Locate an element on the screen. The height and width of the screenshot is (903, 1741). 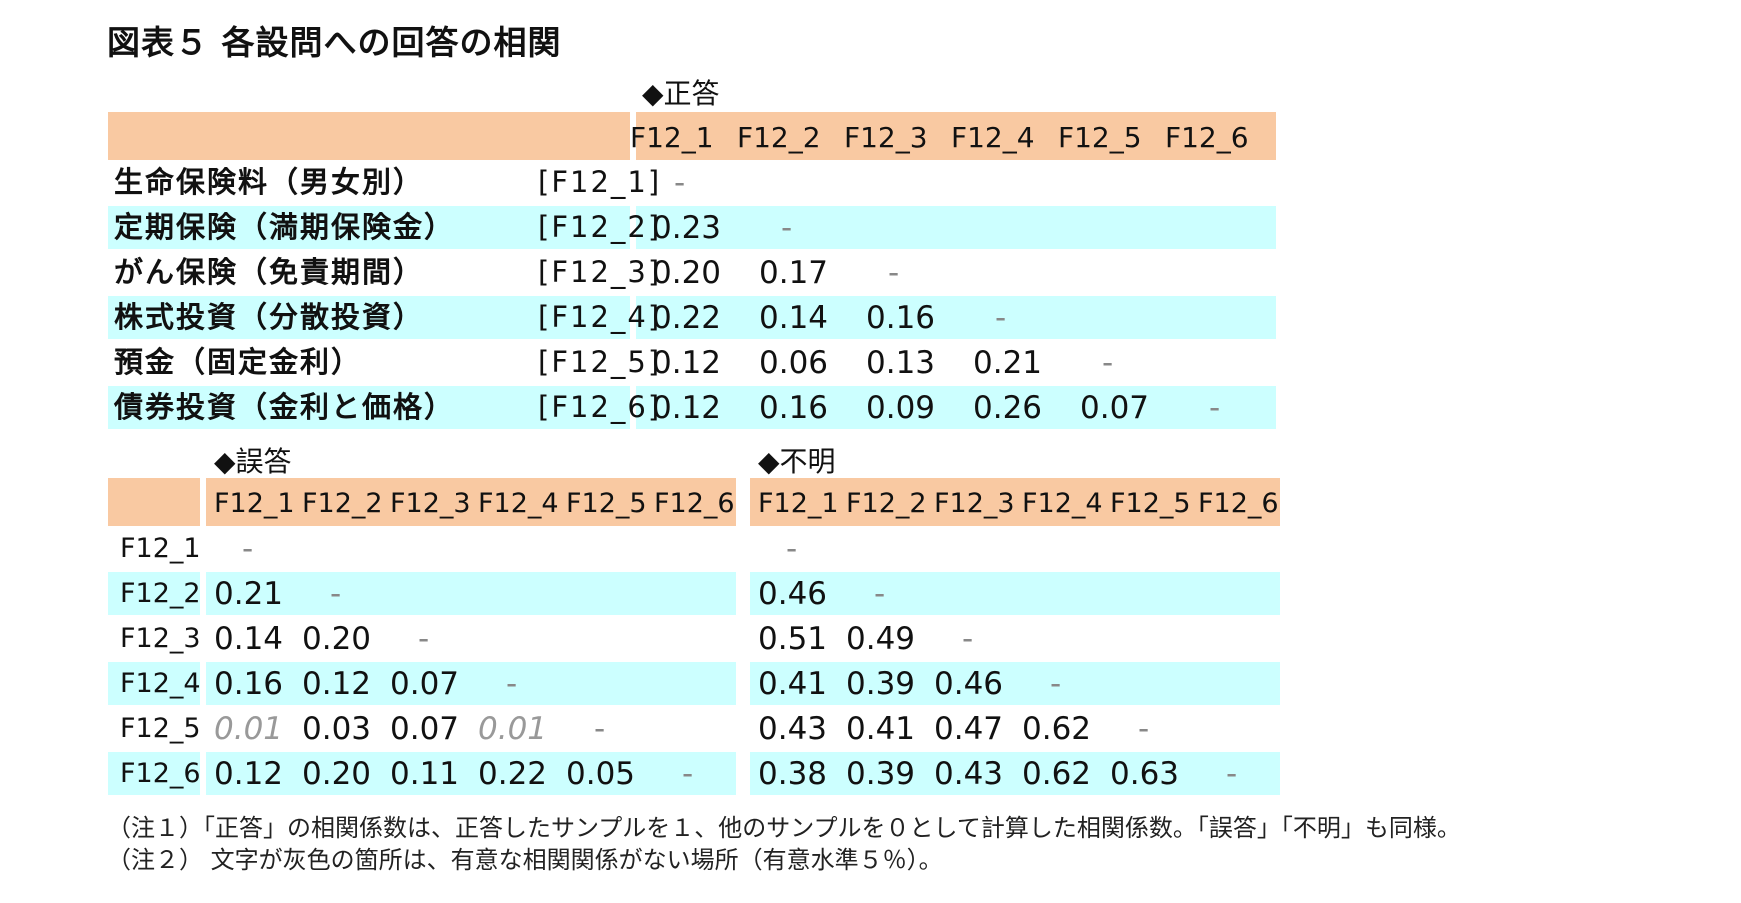
row-question: 生命保険料（男女別） is located at coordinates (269, 182).